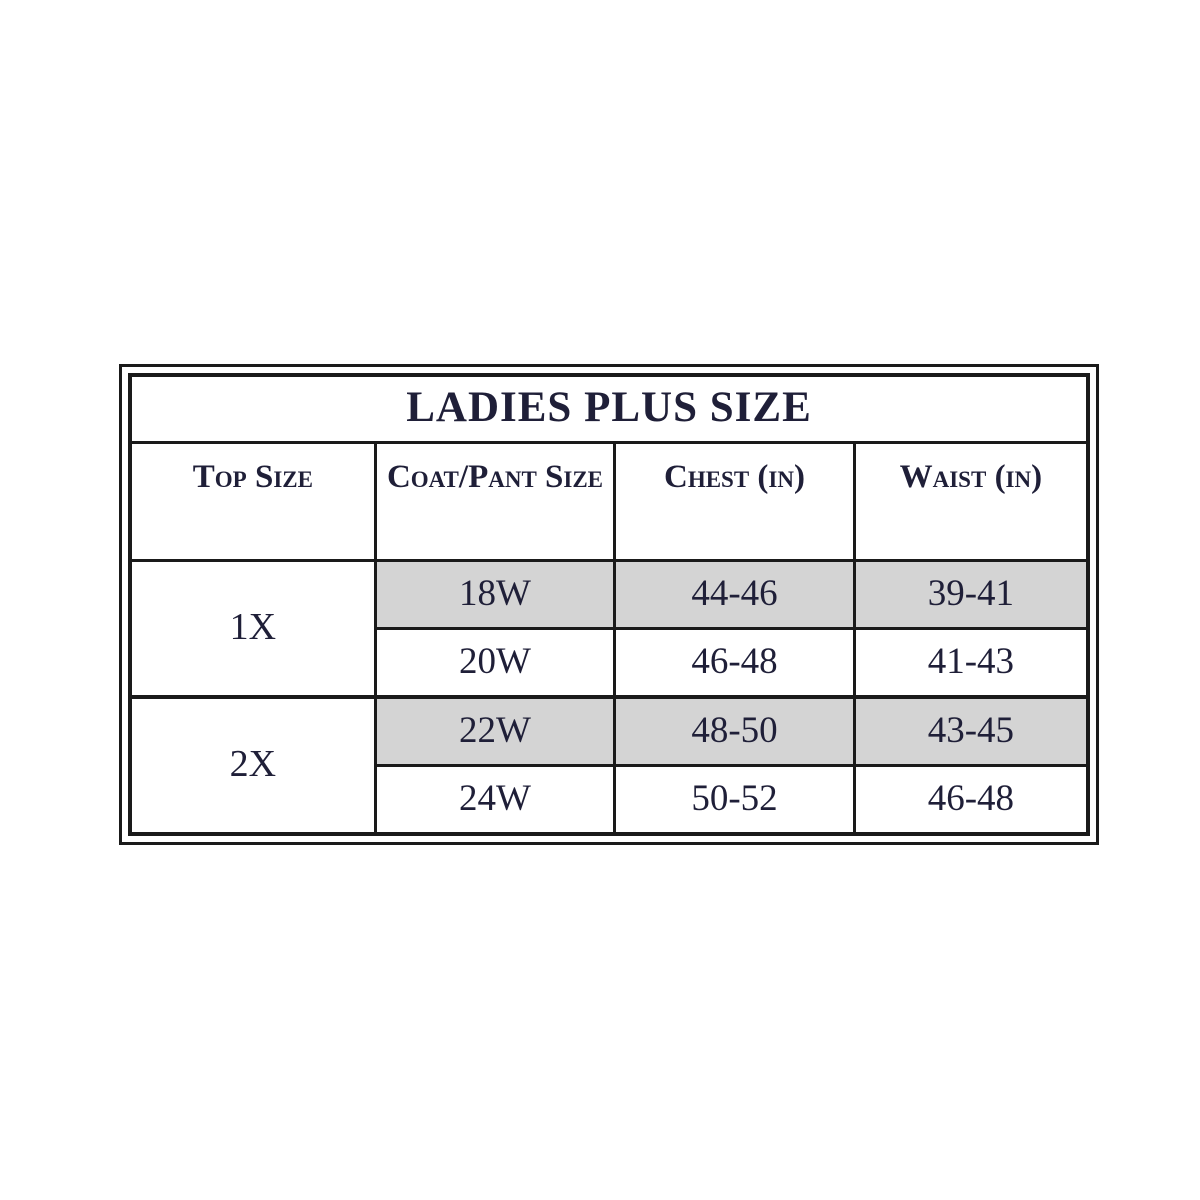  Describe the element at coordinates (495, 594) in the screenshot. I see `coat-pant-cell-18w: 18W` at that location.